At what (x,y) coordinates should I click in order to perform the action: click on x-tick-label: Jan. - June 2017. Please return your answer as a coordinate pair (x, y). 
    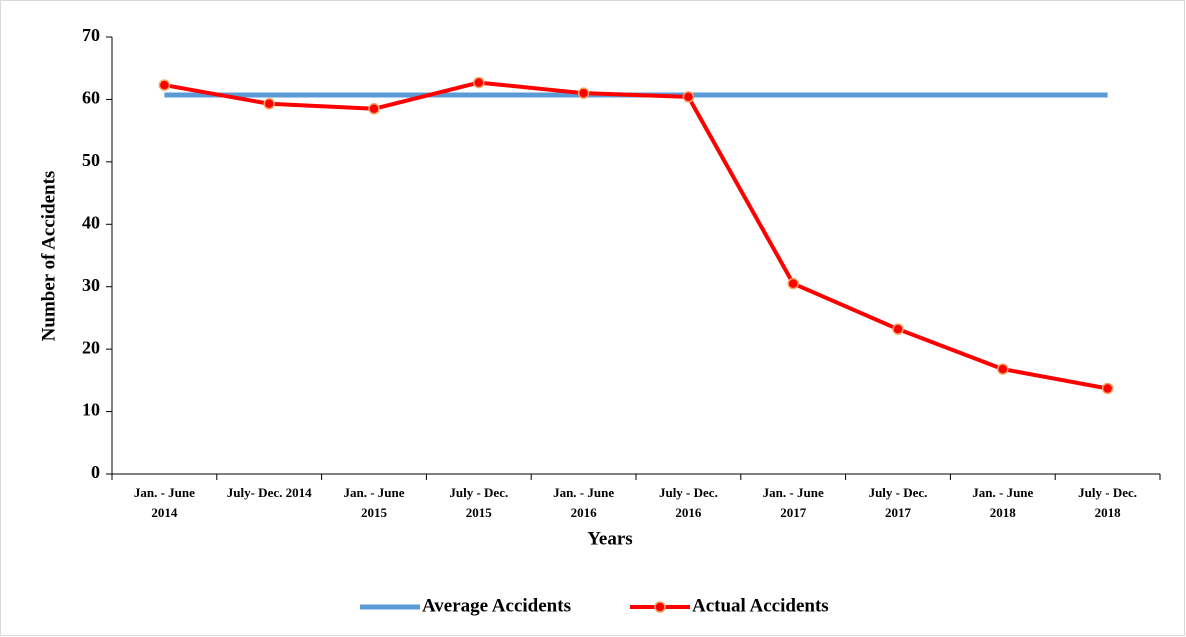
    Looking at the image, I should click on (793, 502).